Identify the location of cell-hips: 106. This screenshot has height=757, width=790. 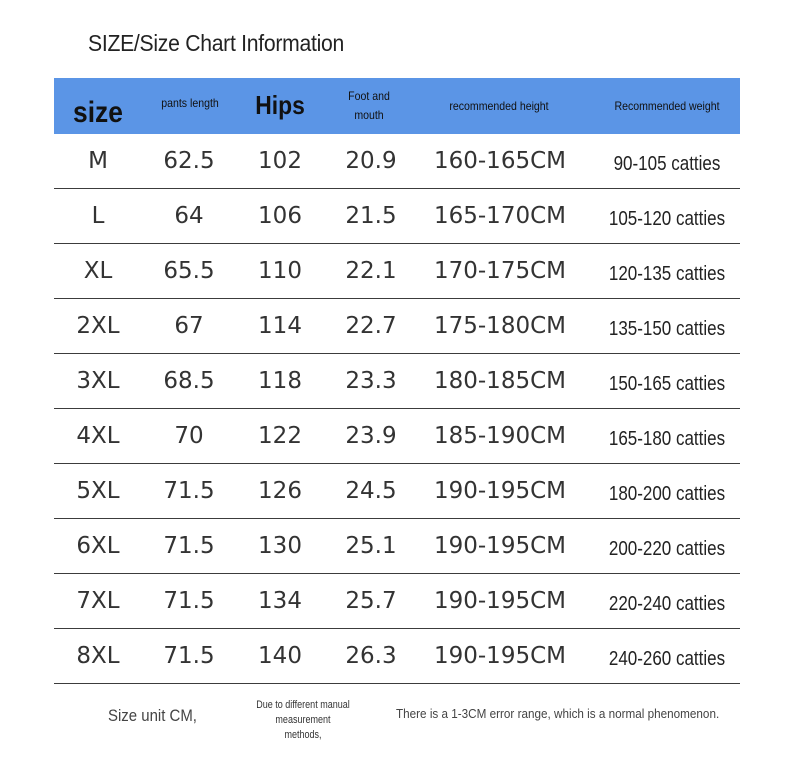
(280, 216).